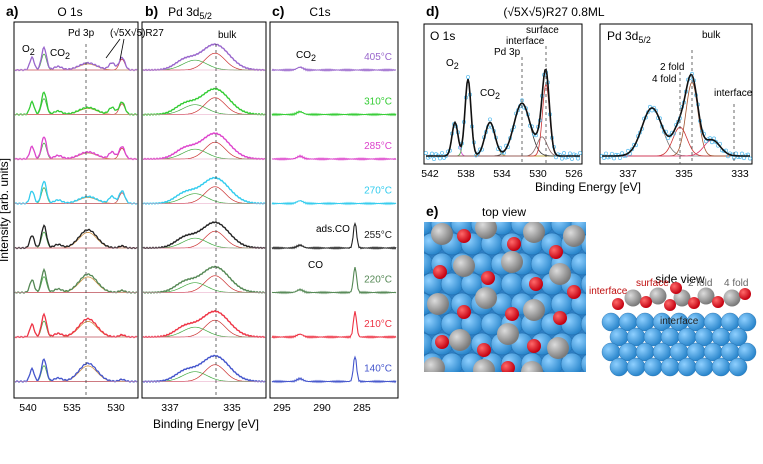  What do you see at coordinates (137, 33) in the screenshot?
I see `panel-a-phase-label: (√5X√5)R27` at bounding box center [137, 33].